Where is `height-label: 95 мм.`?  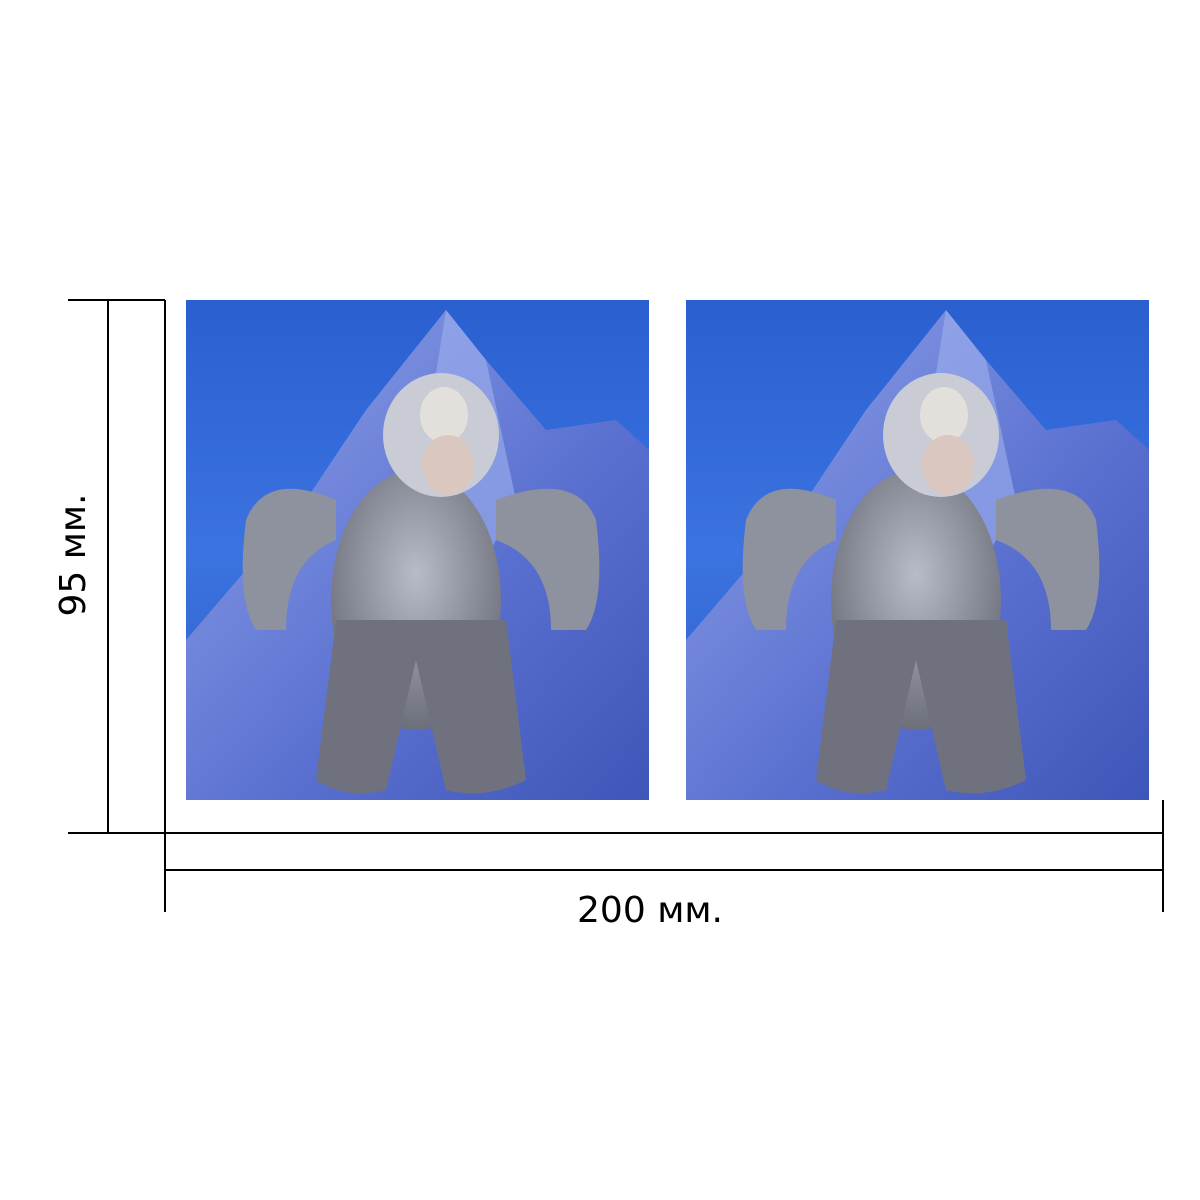 height-label: 95 мм. is located at coordinates (73, 554).